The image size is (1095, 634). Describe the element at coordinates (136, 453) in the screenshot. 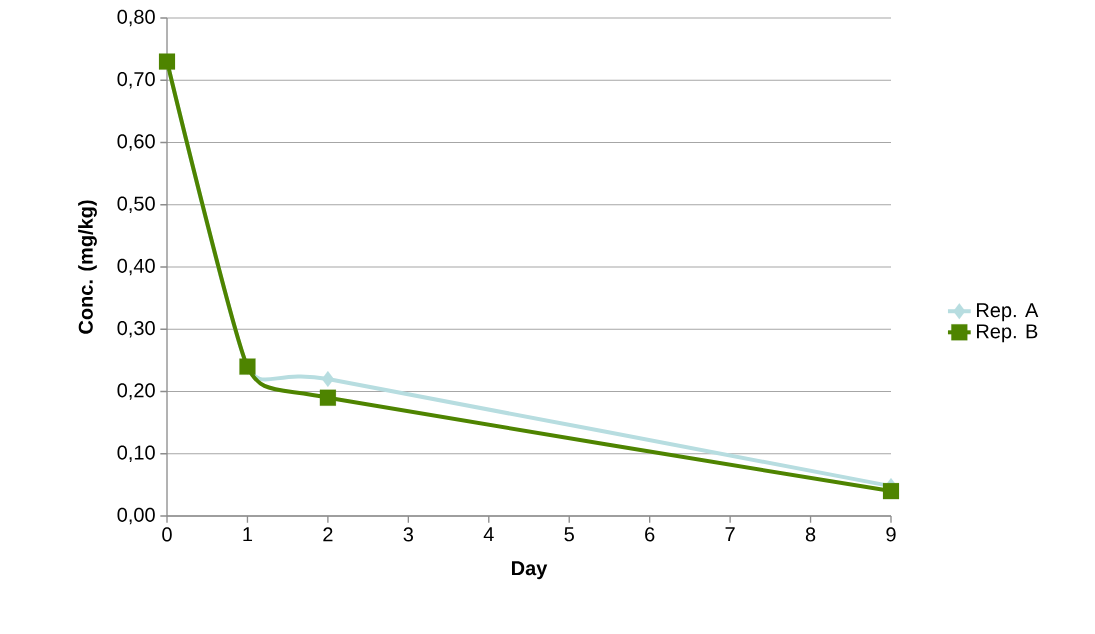

I see `y-tick-label: 0,10` at that location.